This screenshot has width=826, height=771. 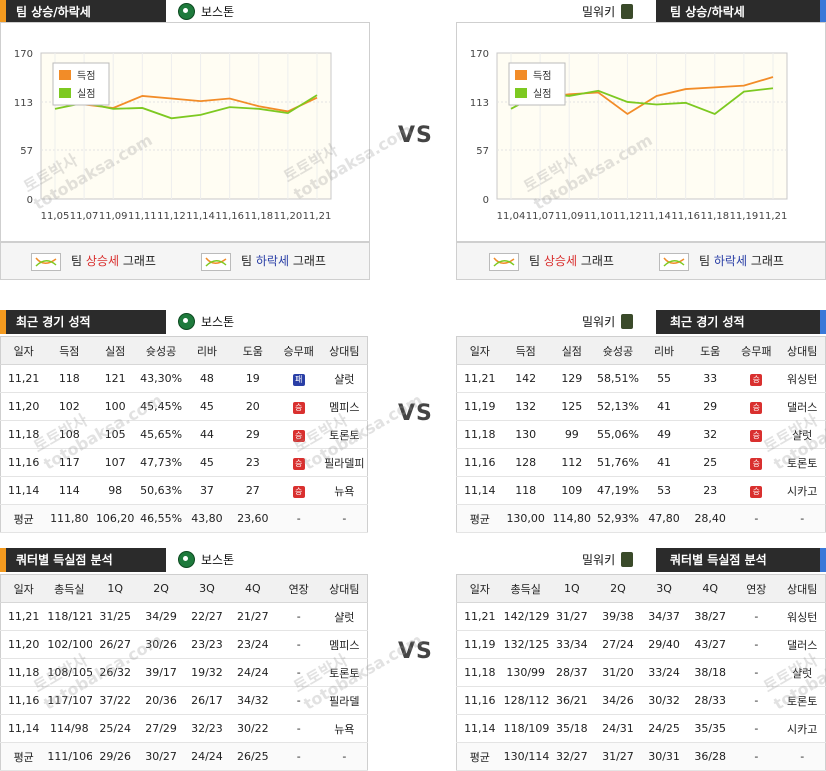 What do you see at coordinates (571, 756) in the screenshot?
I see `table-cell: 32/27` at bounding box center [571, 756].